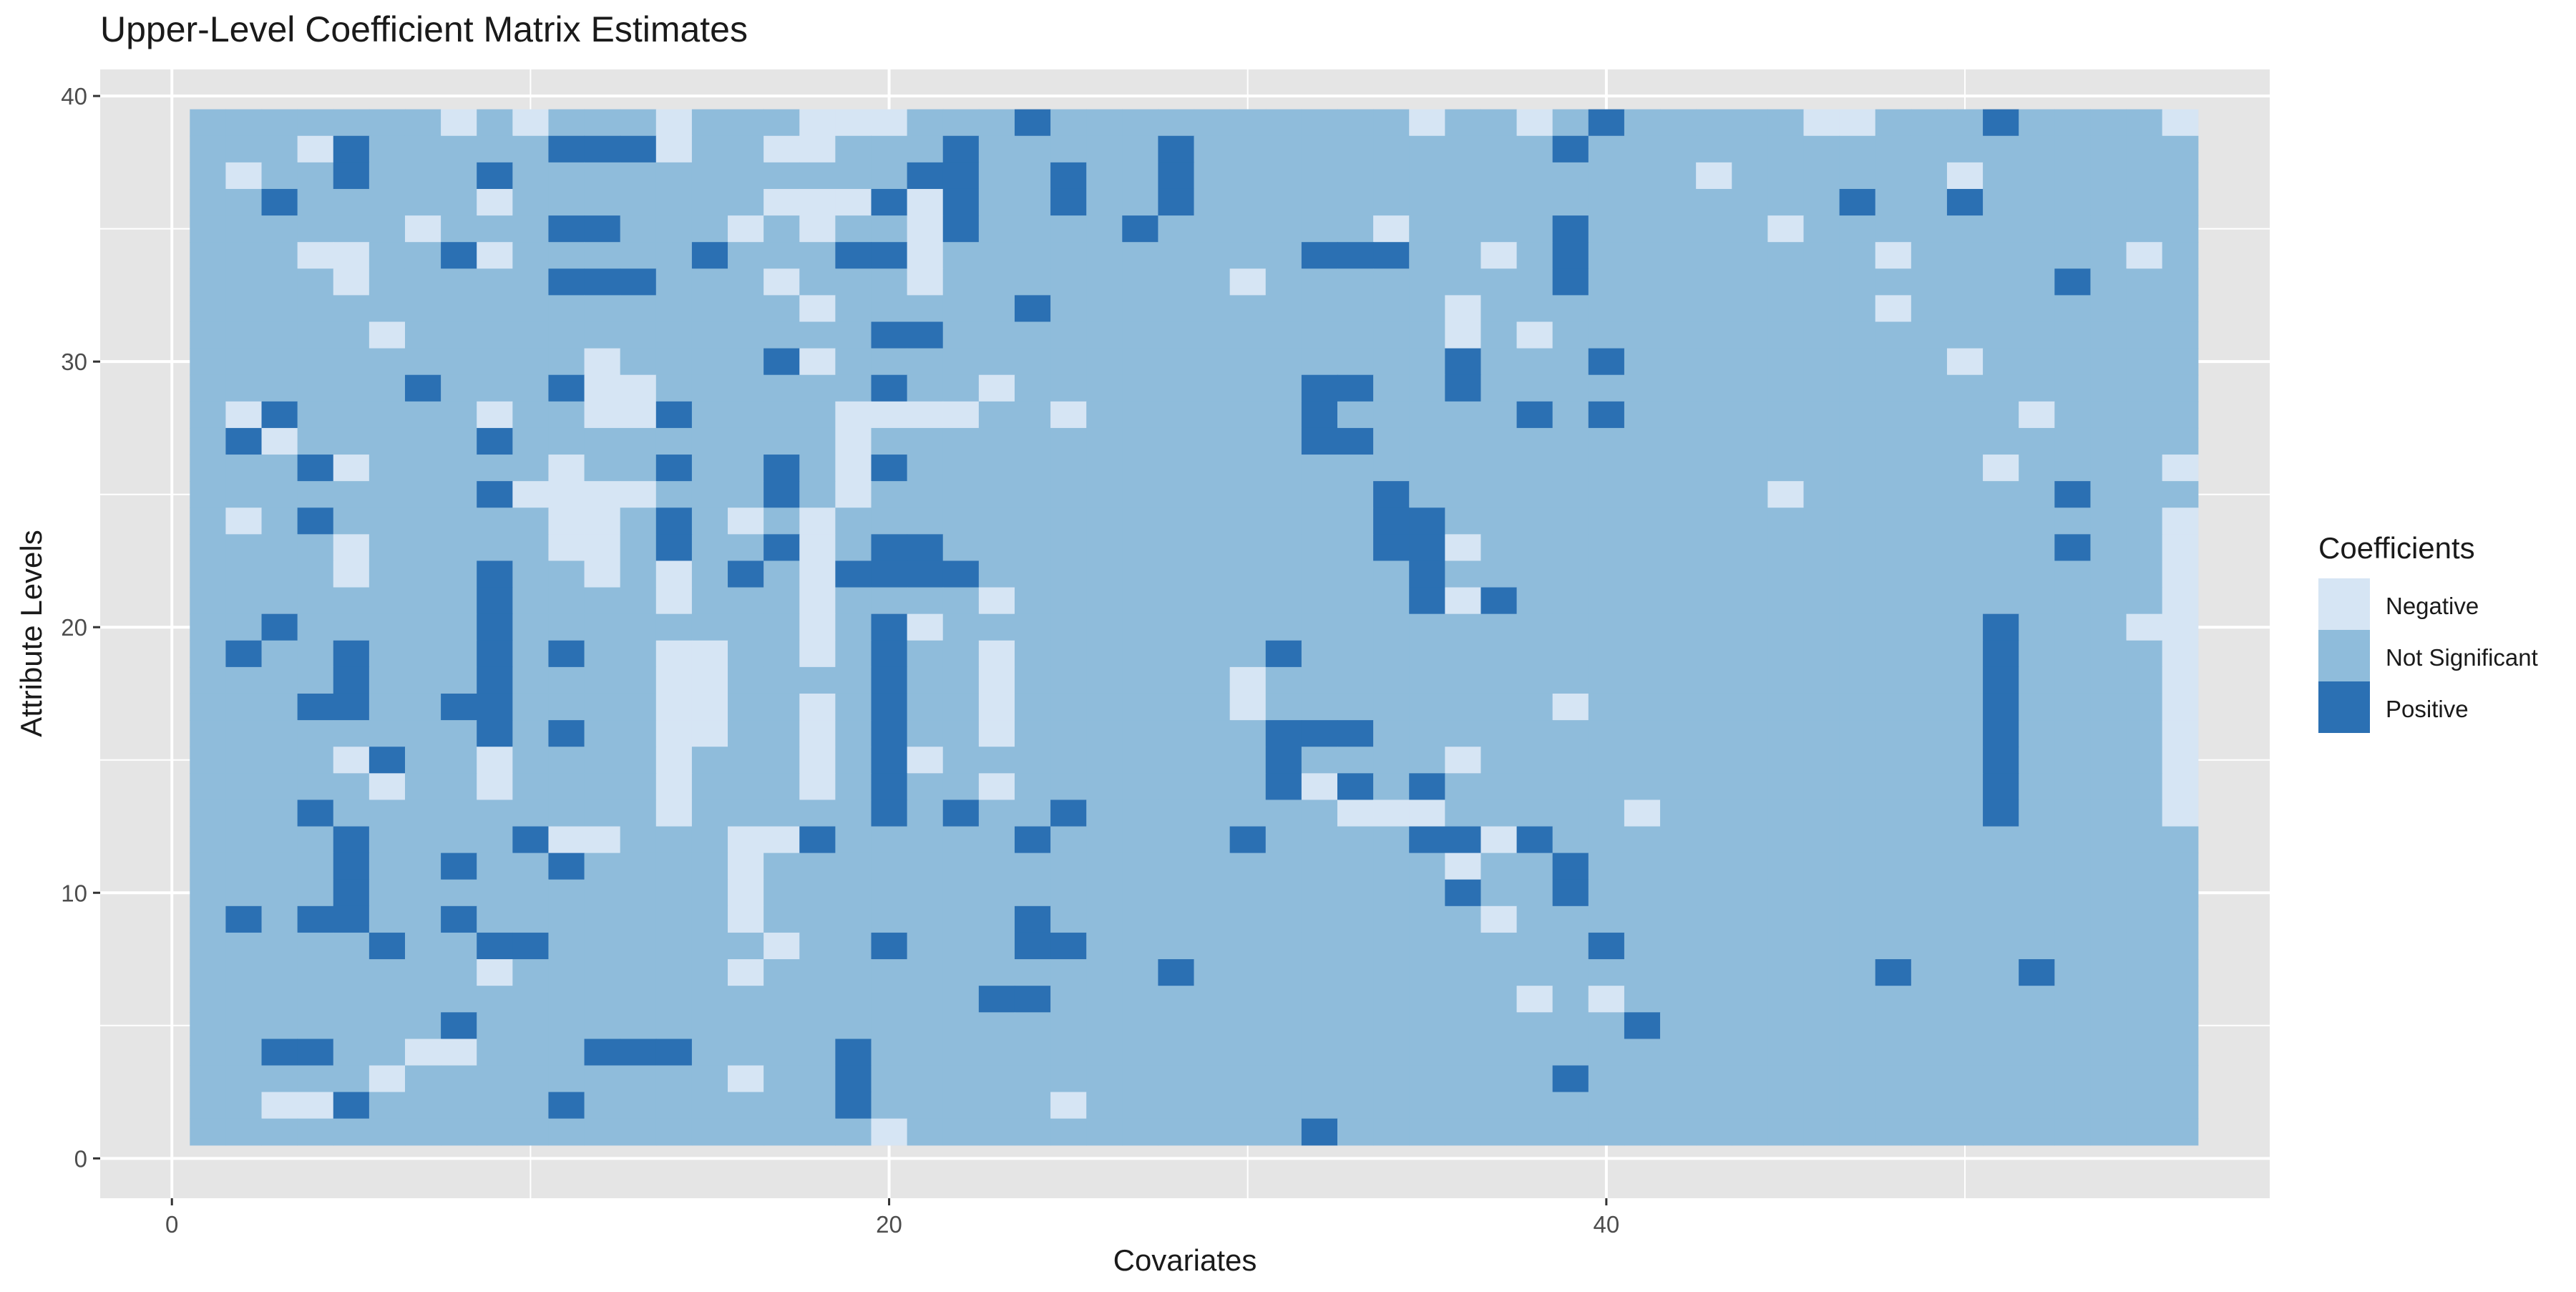  I want to click on legend-label-positive: Positive, so click(2427, 709).